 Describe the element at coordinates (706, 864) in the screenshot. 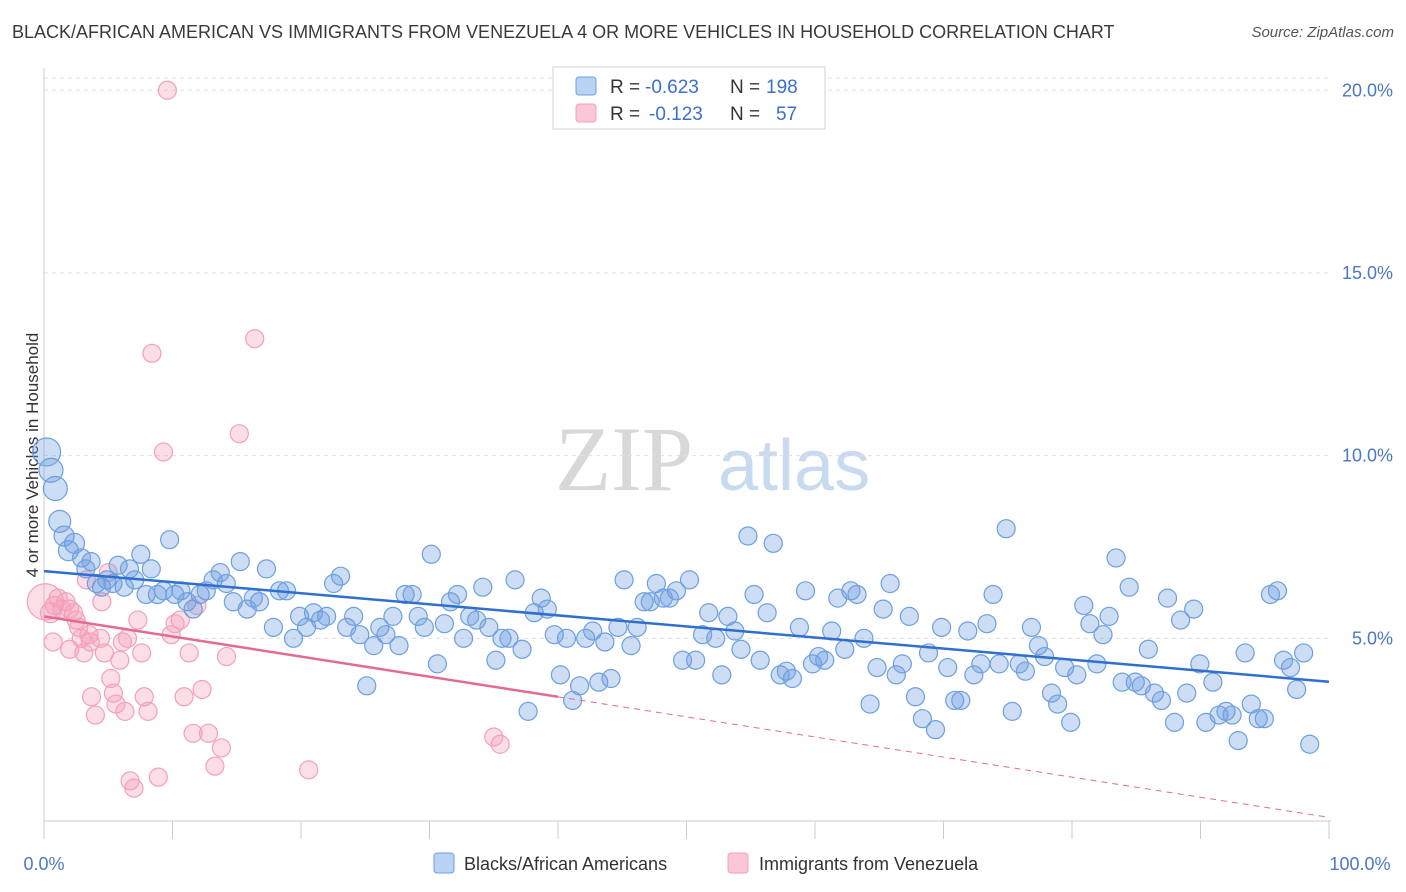

I see `x-tick-labels: 0.0% 100.0%` at that location.